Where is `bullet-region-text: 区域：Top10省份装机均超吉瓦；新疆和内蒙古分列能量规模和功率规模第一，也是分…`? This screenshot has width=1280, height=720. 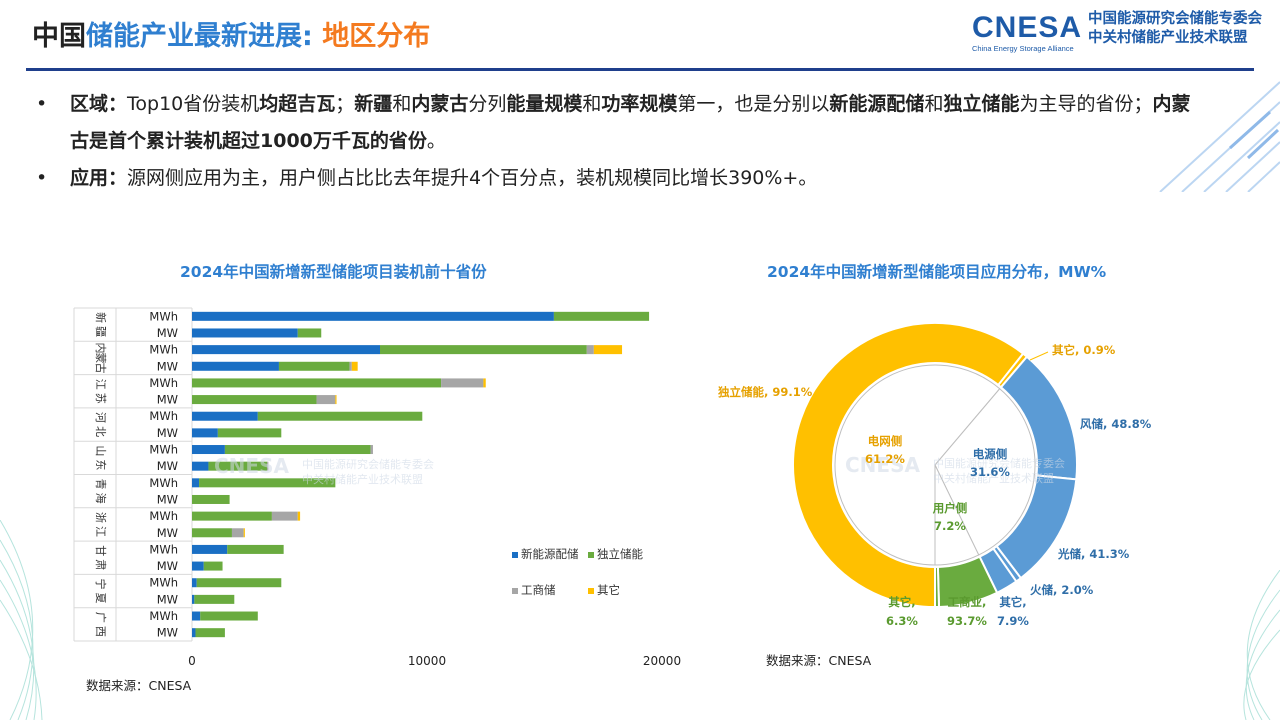
bullet-region-text: 区域：Top10省份装机均超吉瓦；新疆和内蒙古分列能量规模和功率规模第一，也是分… is located at coordinates (630, 122).